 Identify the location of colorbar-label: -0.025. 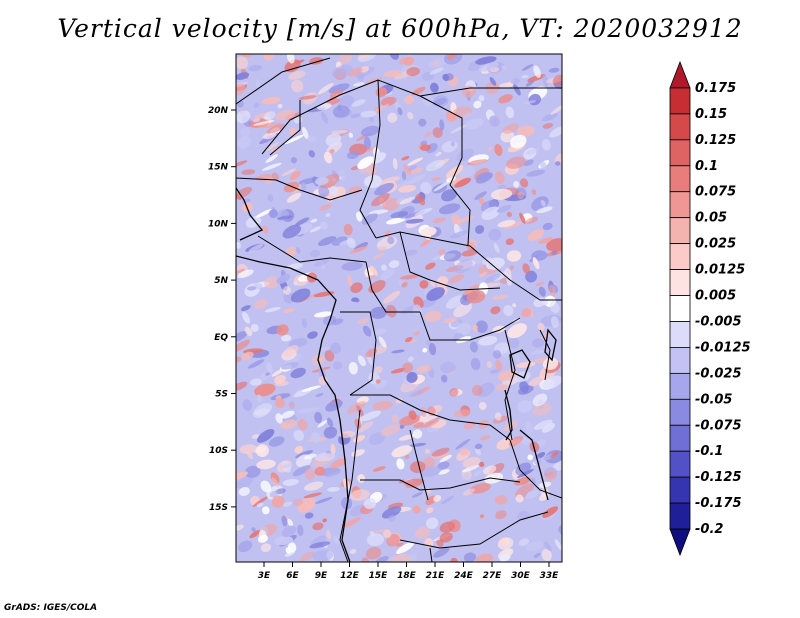
(718, 373).